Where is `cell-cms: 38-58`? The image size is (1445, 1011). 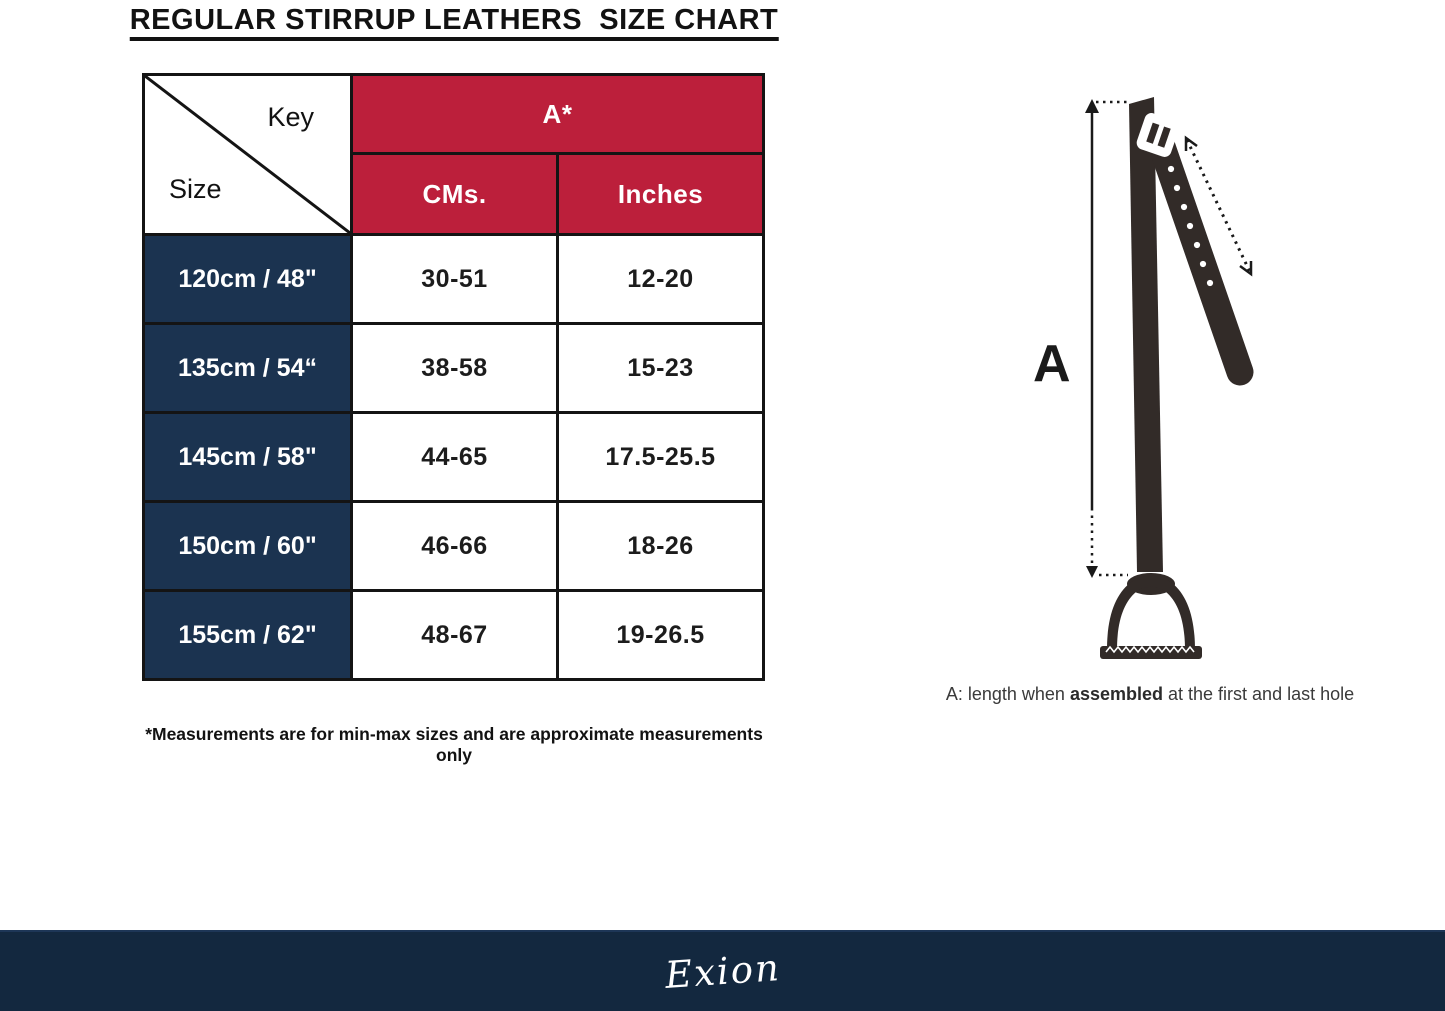
cell-cms: 38-58 is located at coordinates (454, 368).